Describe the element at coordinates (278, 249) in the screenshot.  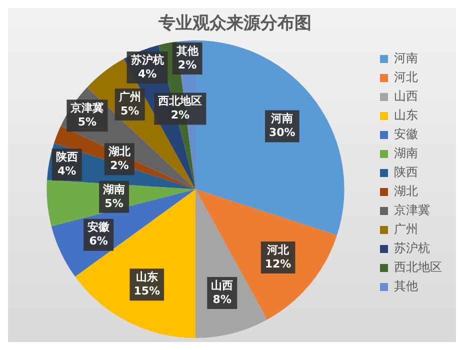
I see `slice-label: 河北` at that location.